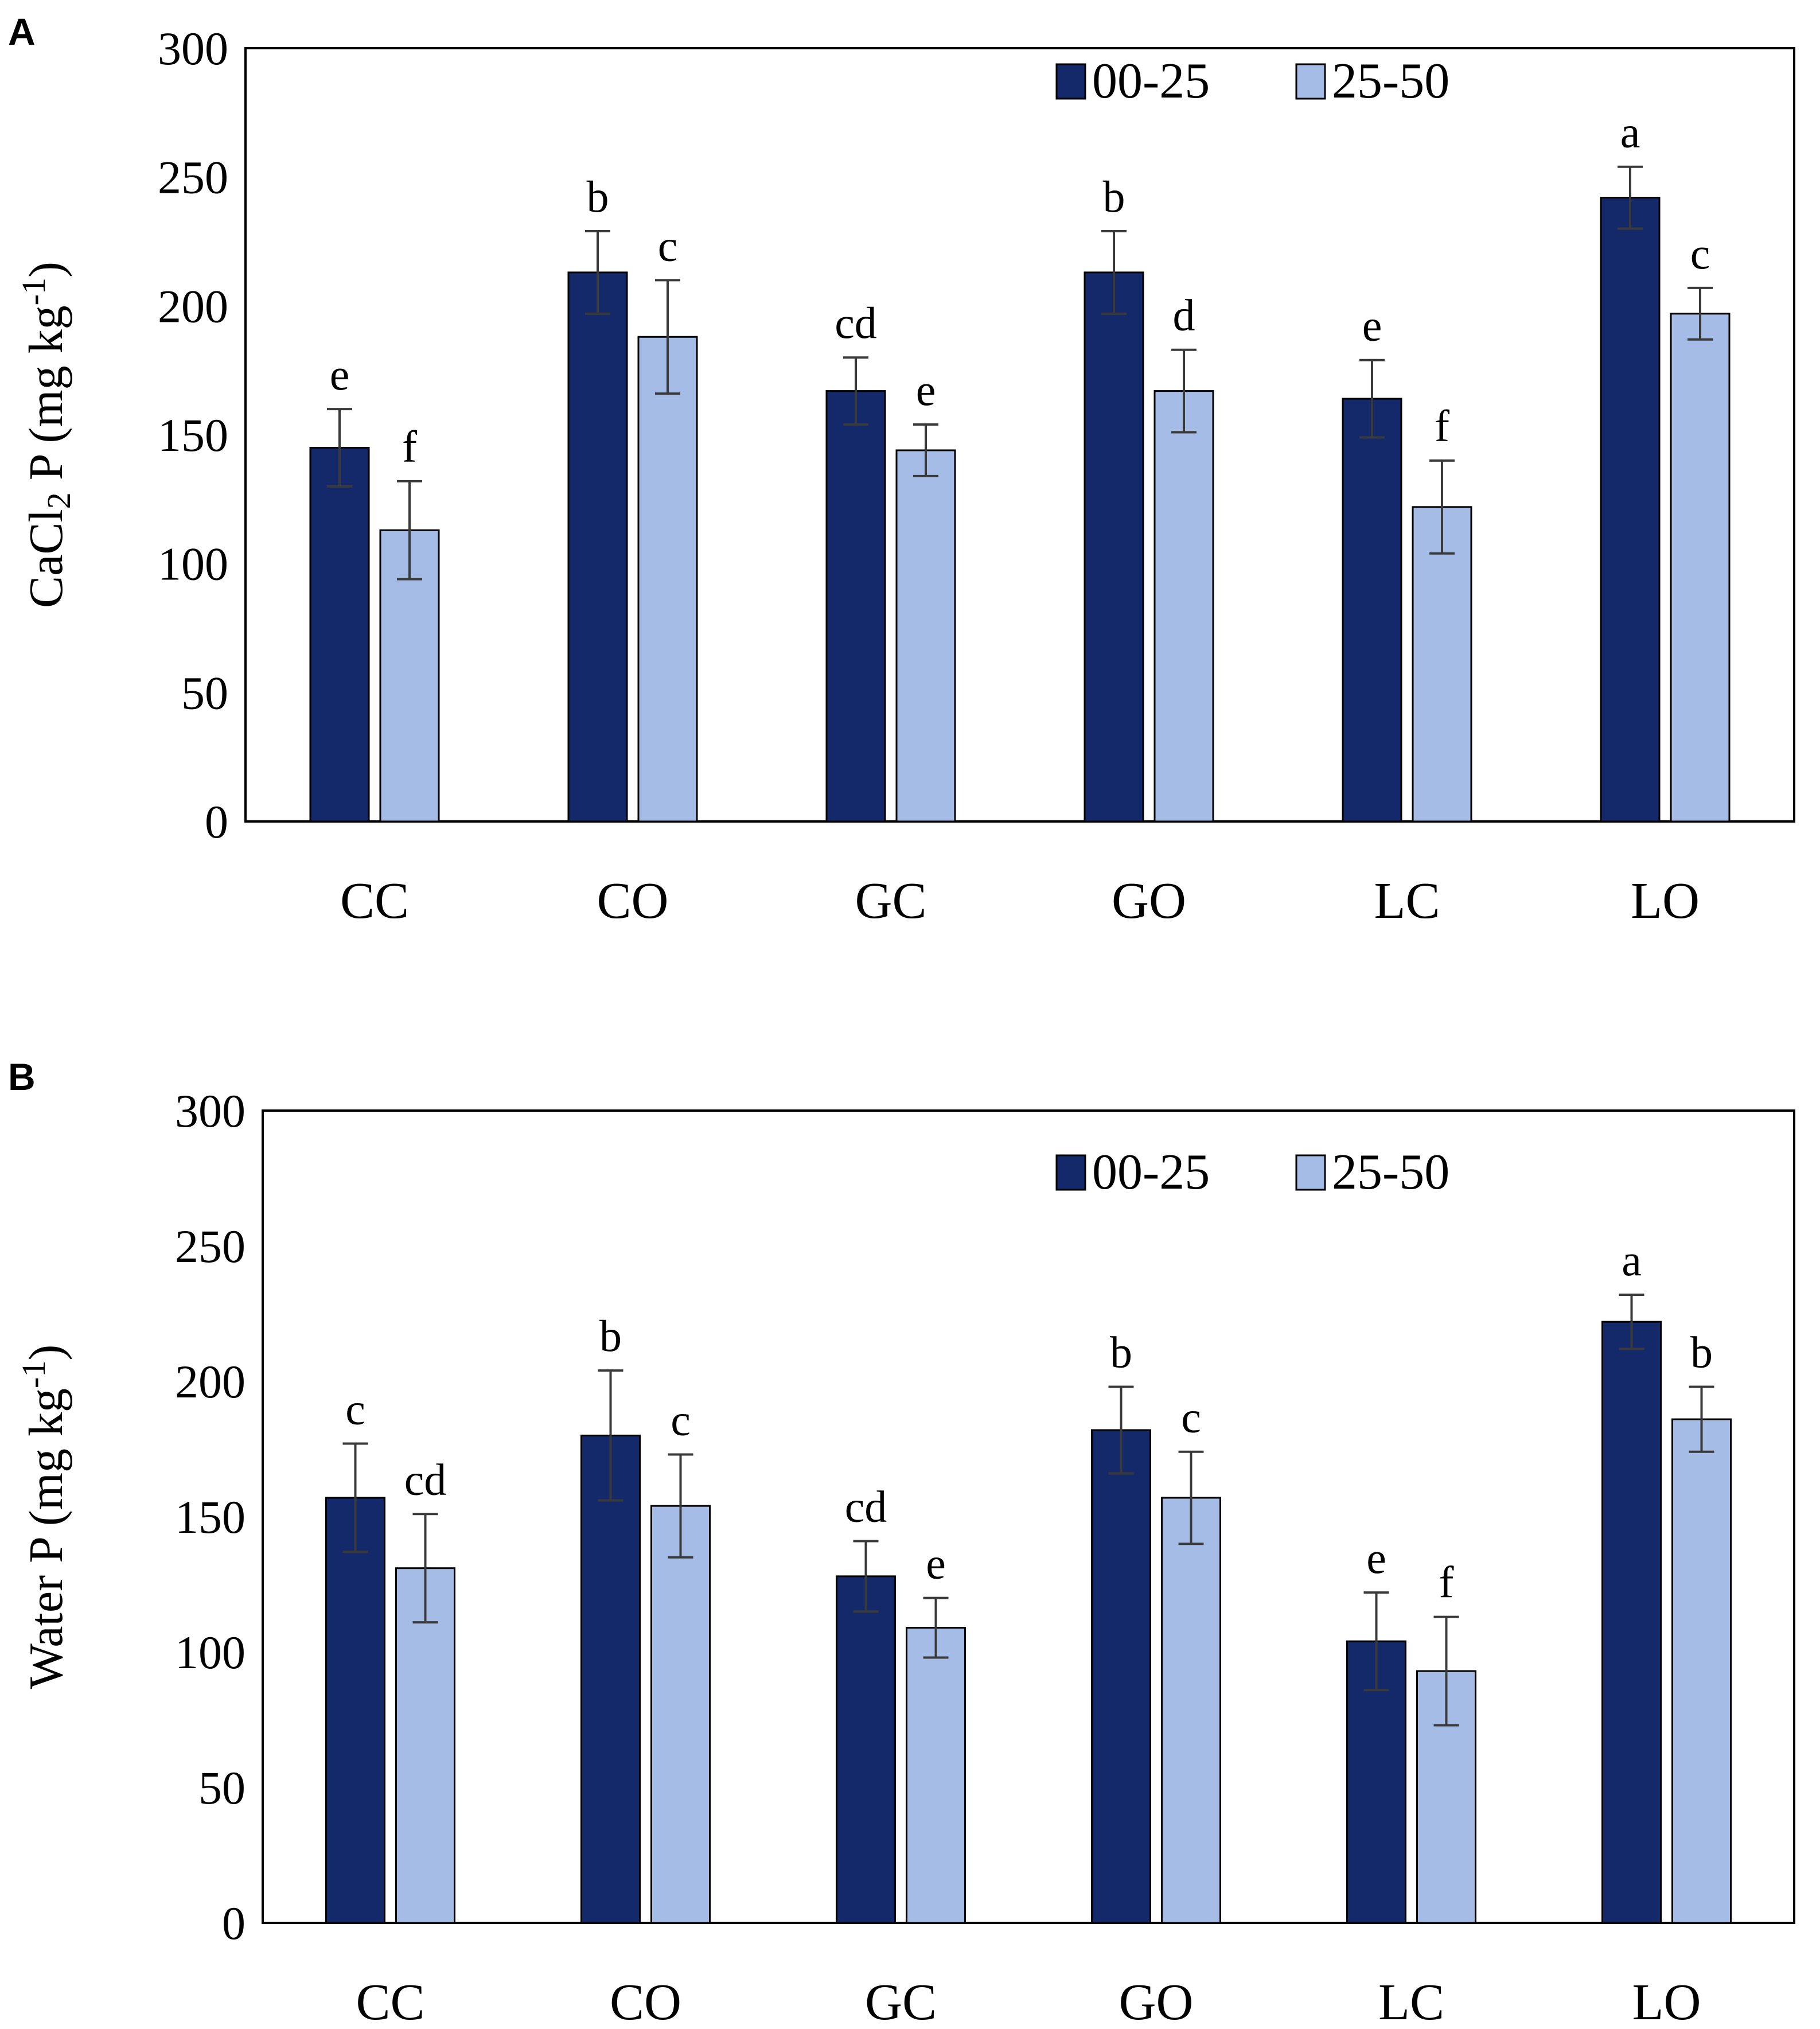  Describe the element at coordinates (22, 1077) in the screenshot. I see `panel-letter: B` at that location.